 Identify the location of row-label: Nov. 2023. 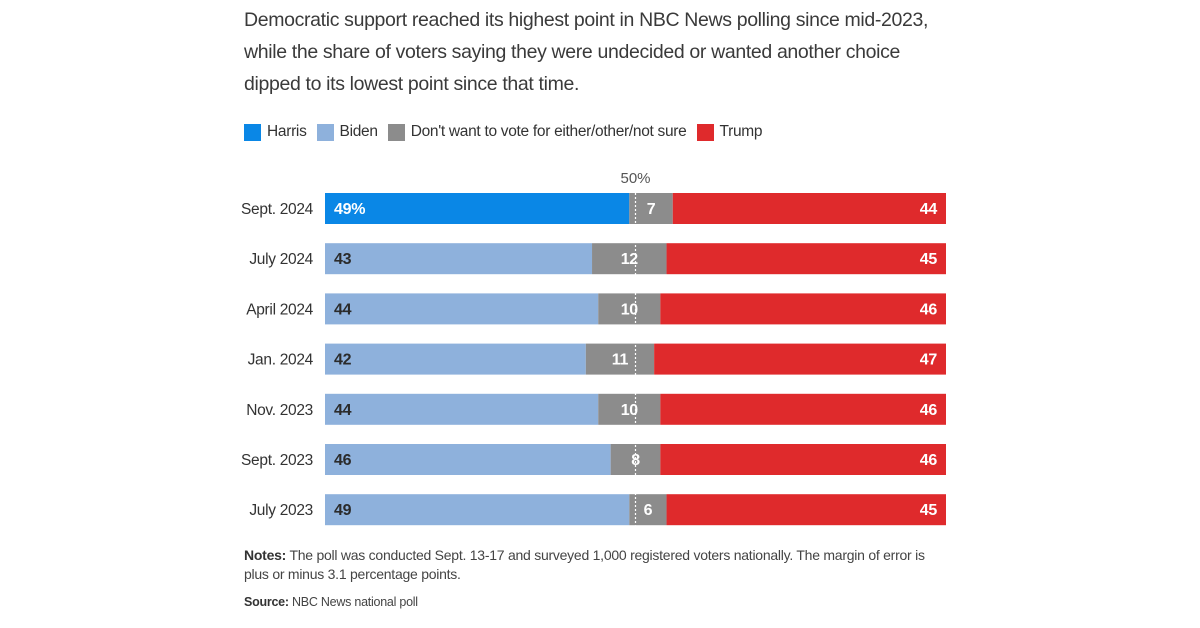
(279, 410).